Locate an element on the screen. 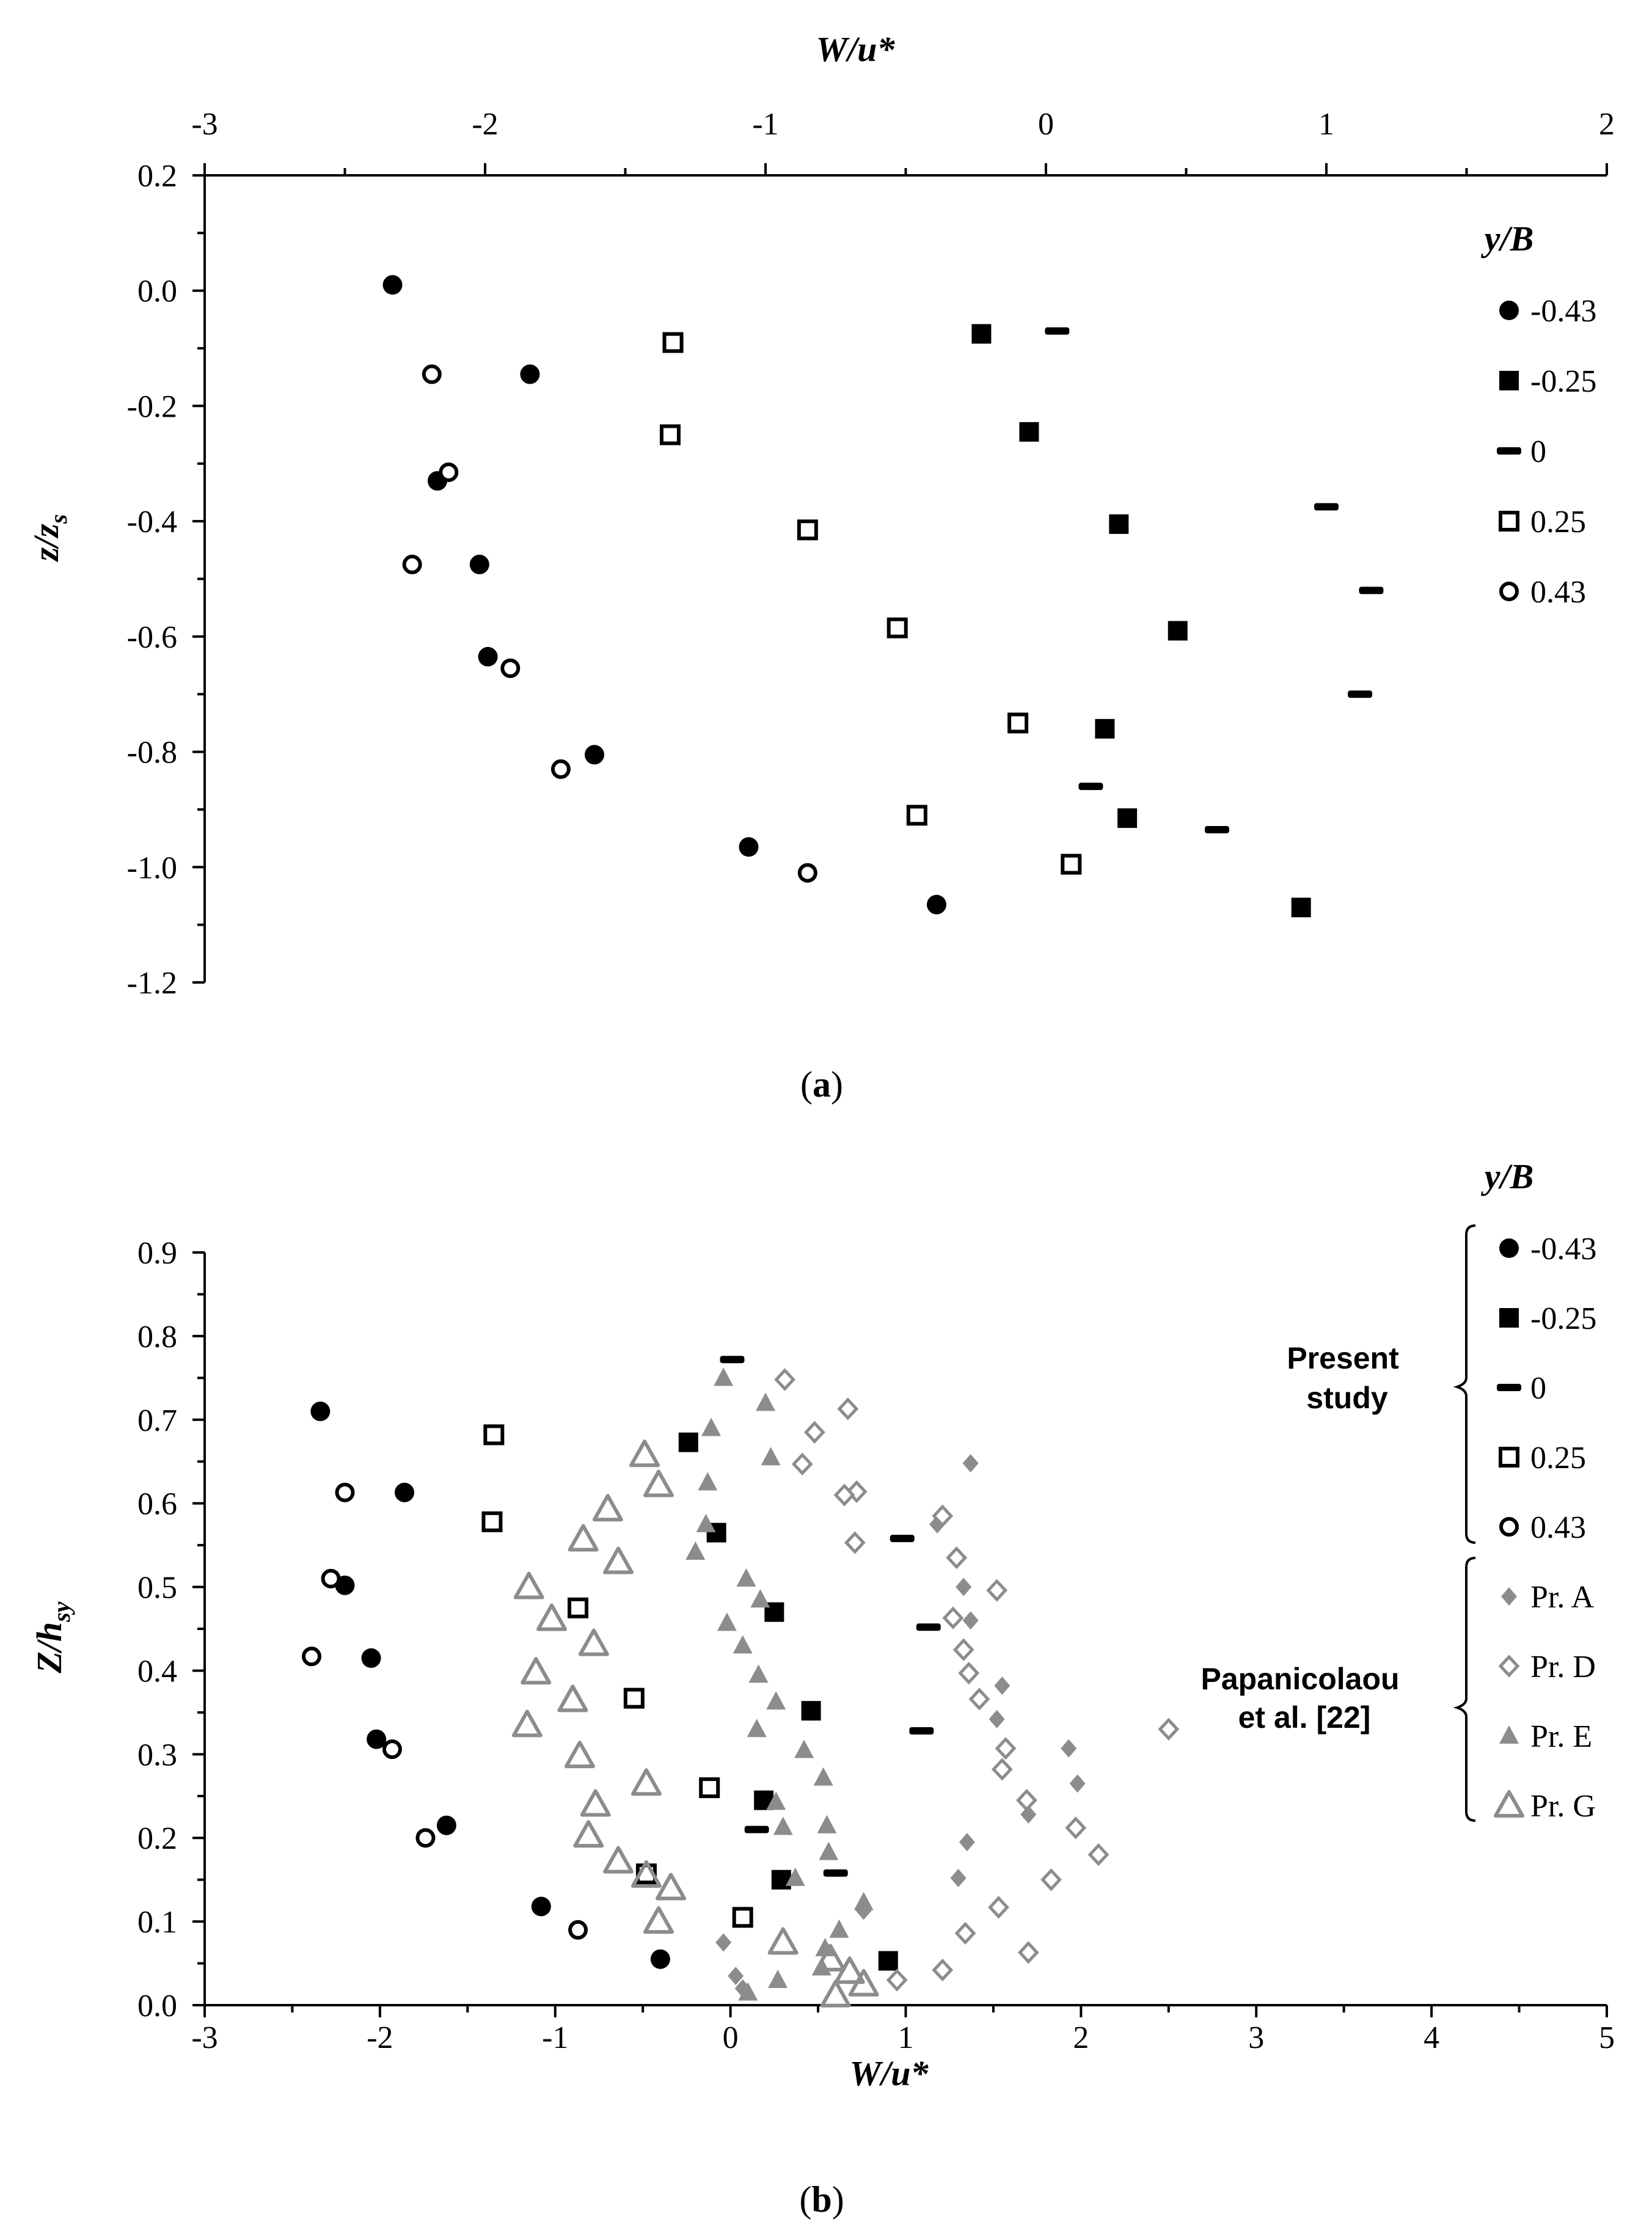 This screenshot has height=2230, width=1652. a-x-axis-title: W/u* is located at coordinates (856, 49).